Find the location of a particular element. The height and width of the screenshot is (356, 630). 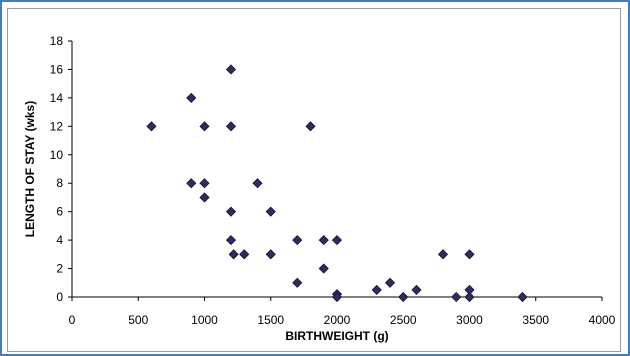

y-tick-label-0: 0 is located at coordinates (59, 297).